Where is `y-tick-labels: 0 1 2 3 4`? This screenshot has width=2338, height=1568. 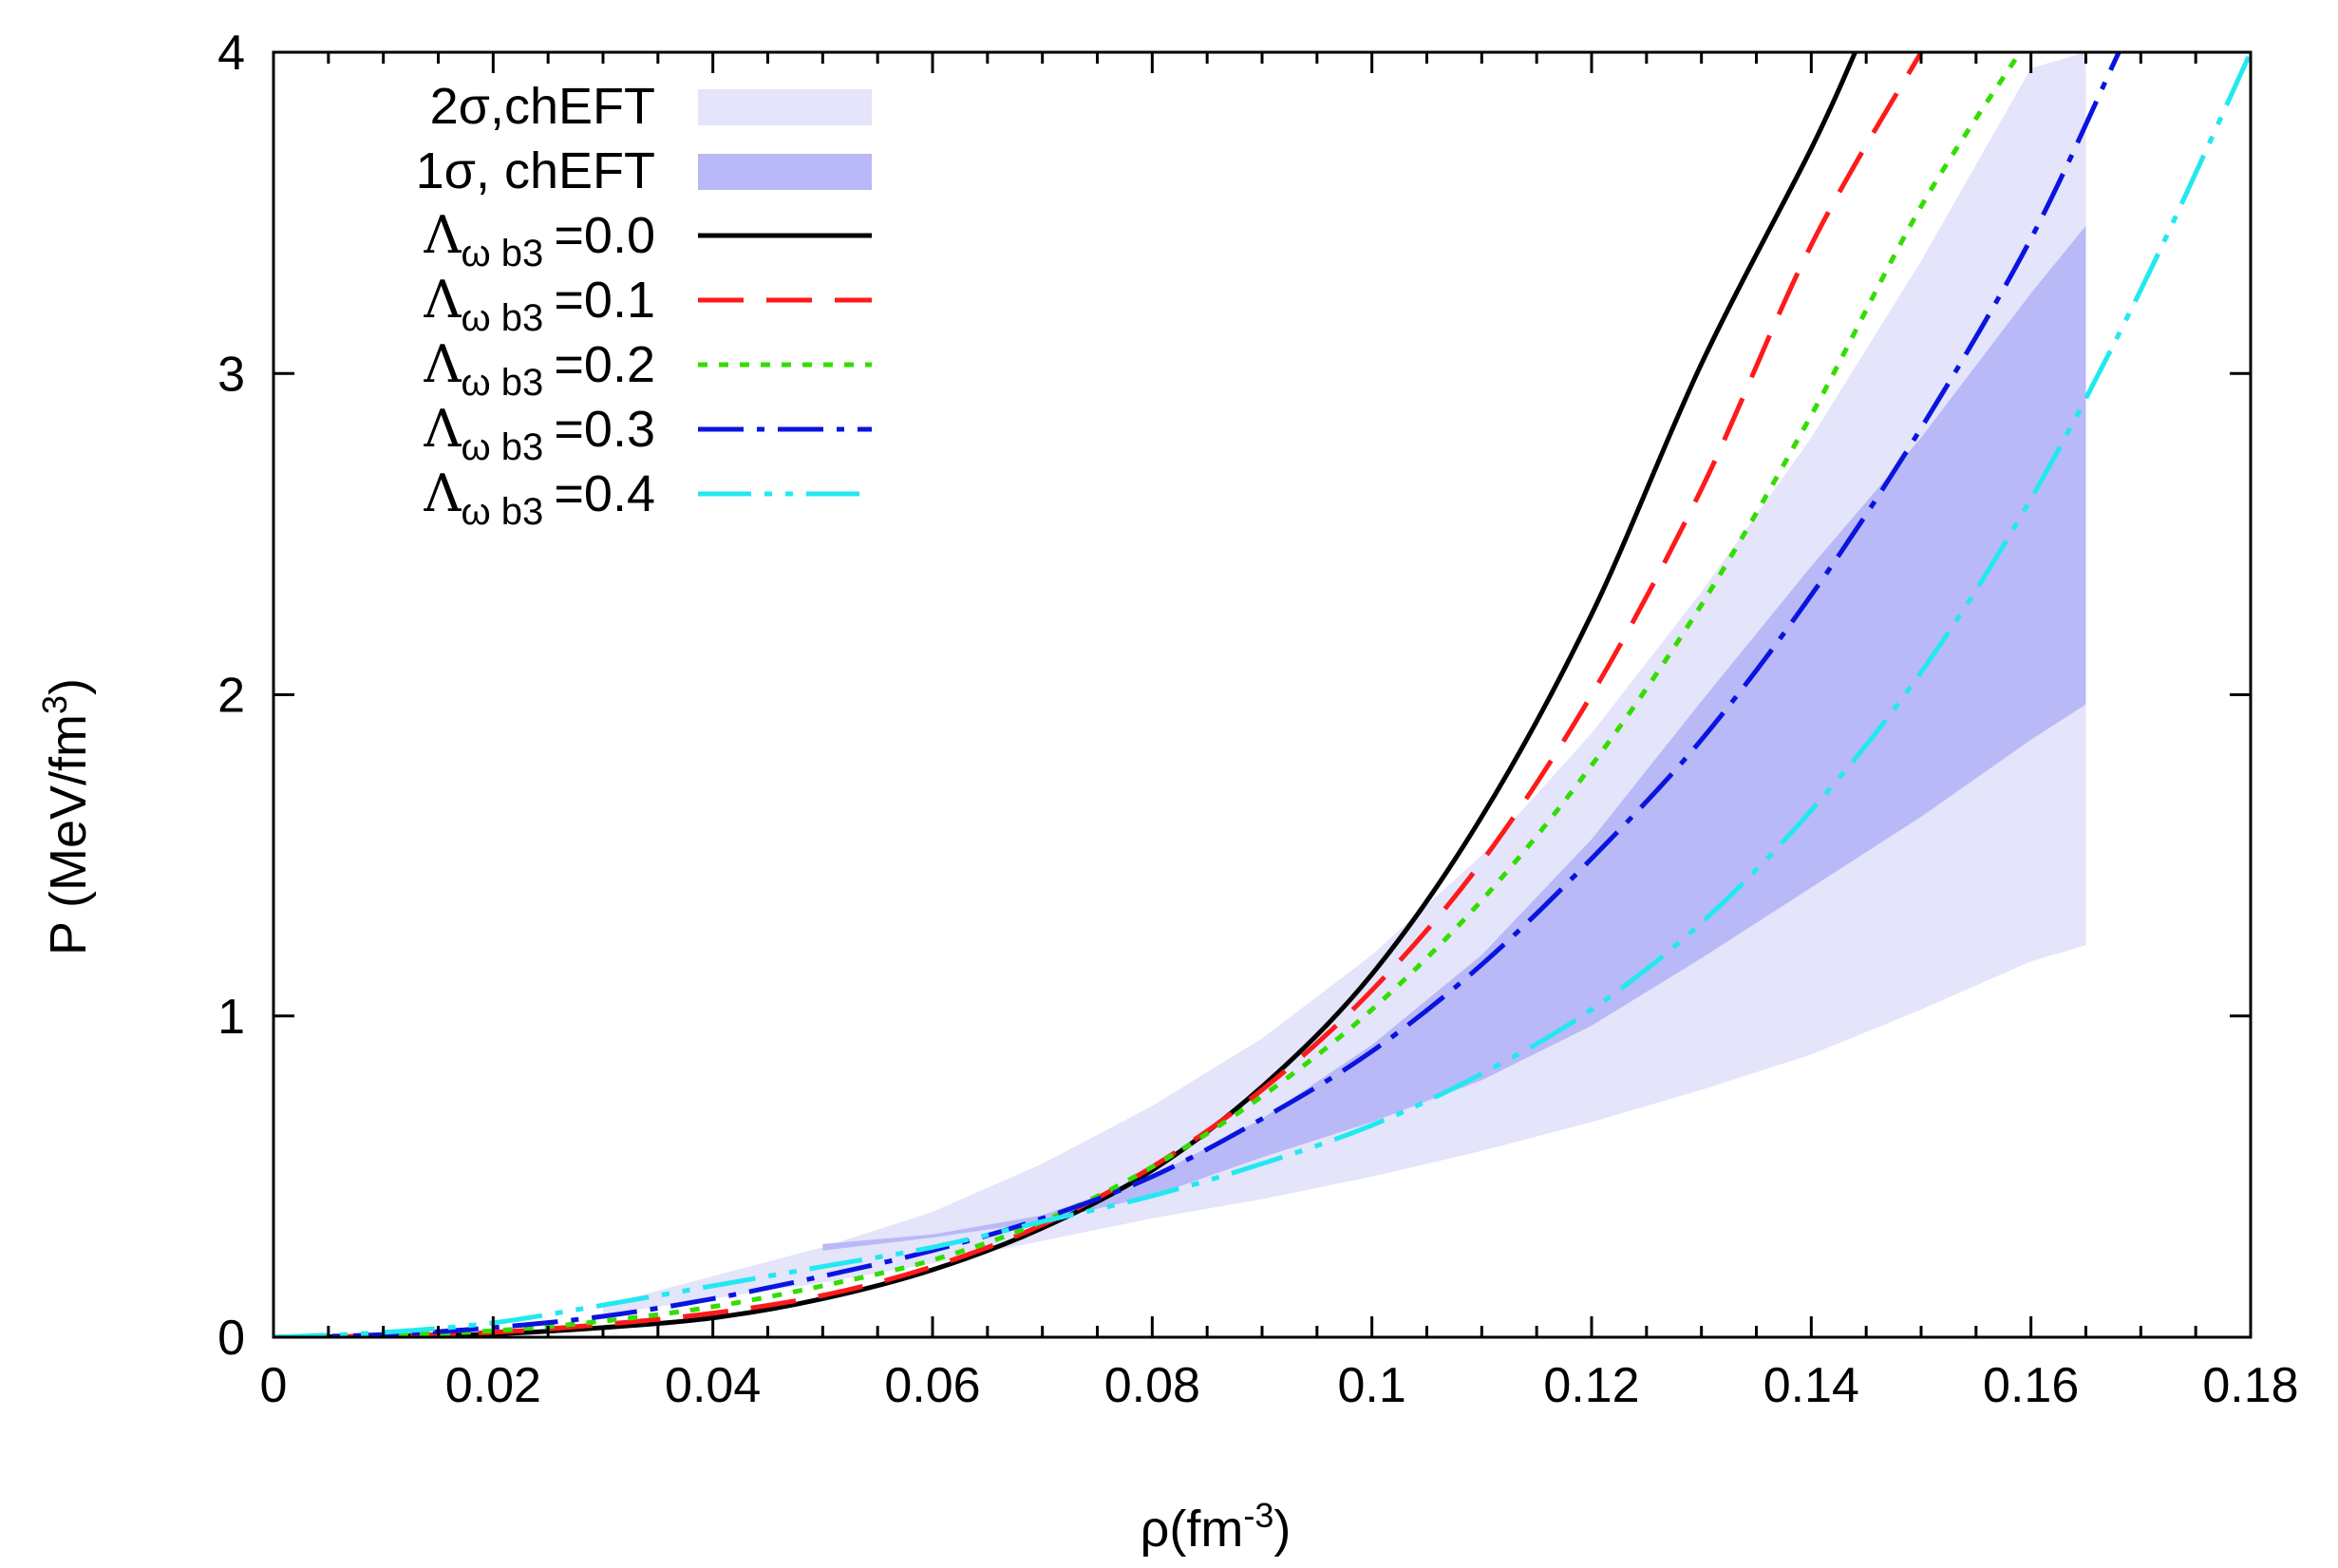
y-tick-labels: 0 1 2 3 4 is located at coordinates (231, 696).